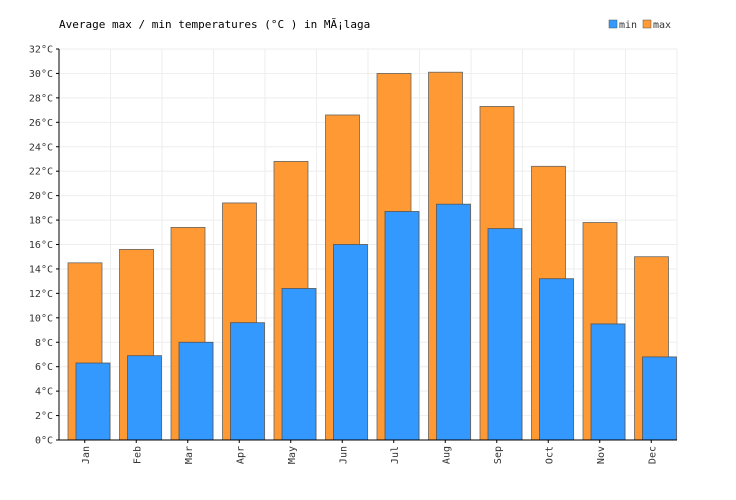  What do you see at coordinates (196, 391) in the screenshot?
I see `bar-min-mar` at bounding box center [196, 391].